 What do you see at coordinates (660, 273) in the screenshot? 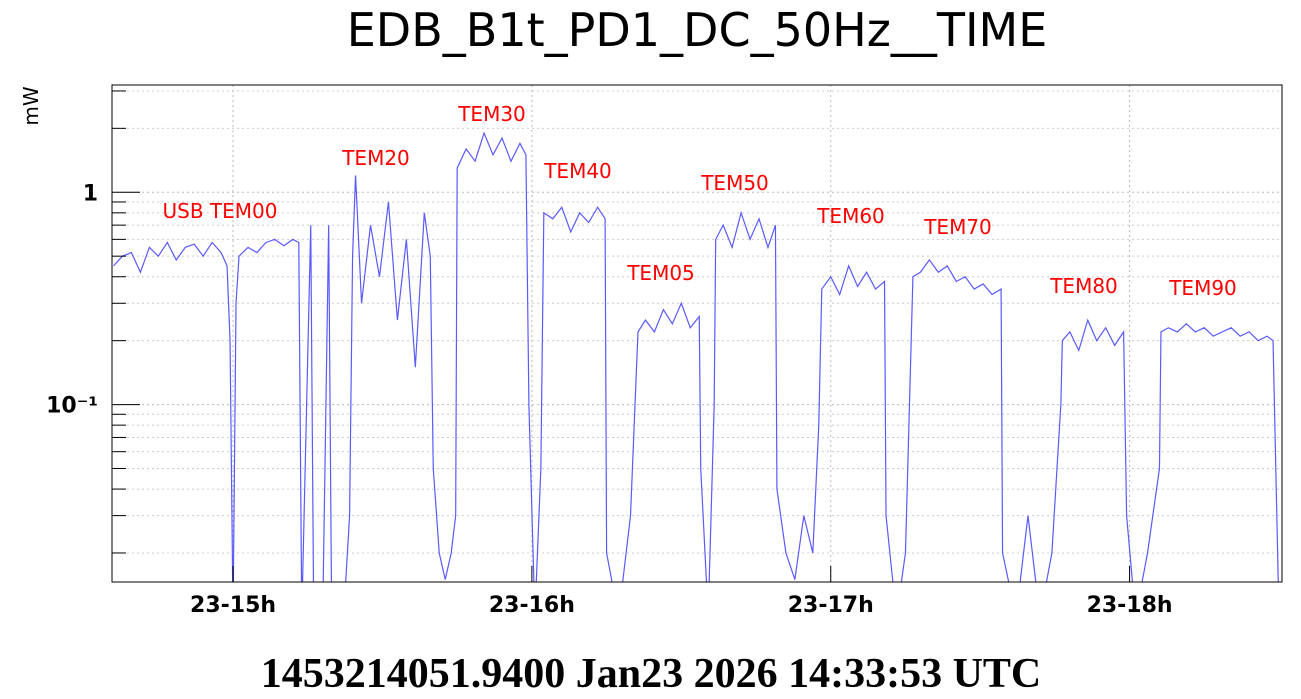
I see `annotation: TEM05` at bounding box center [660, 273].